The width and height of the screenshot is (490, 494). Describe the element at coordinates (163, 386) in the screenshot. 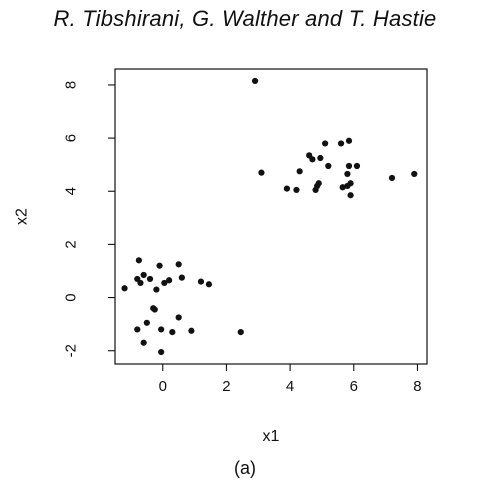

I see `x-tick-label: 0` at that location.